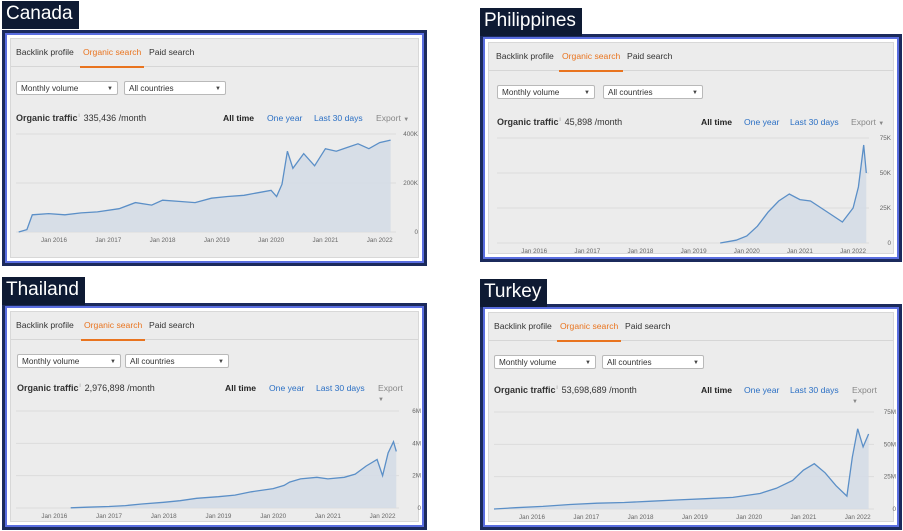  I want to click on y-tick-label: 50K, so click(886, 173).